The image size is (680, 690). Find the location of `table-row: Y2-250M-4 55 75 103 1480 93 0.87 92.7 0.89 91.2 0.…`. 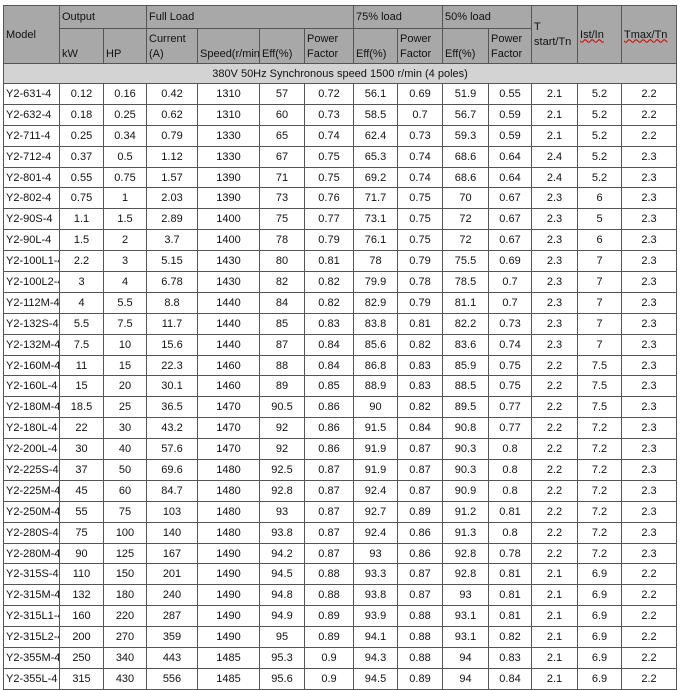

table-row: Y2-250M-4 55 75 103 1480 93 0.87 92.7 0.89 91.2 0.… is located at coordinates (340, 511).